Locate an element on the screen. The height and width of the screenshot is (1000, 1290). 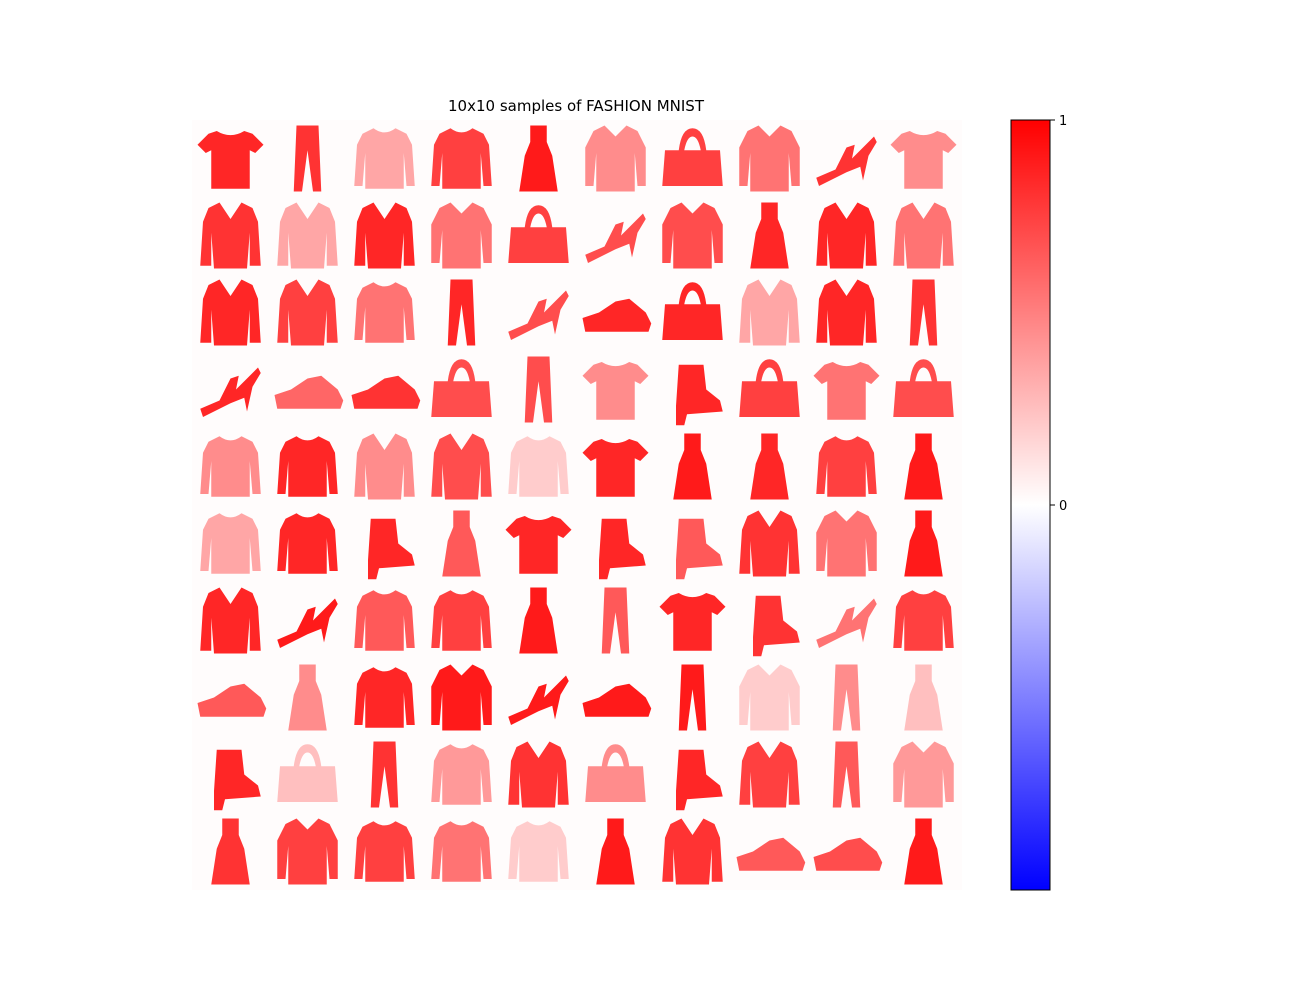
sample-tshirt-r5-c4 is located at coordinates (538, 543).